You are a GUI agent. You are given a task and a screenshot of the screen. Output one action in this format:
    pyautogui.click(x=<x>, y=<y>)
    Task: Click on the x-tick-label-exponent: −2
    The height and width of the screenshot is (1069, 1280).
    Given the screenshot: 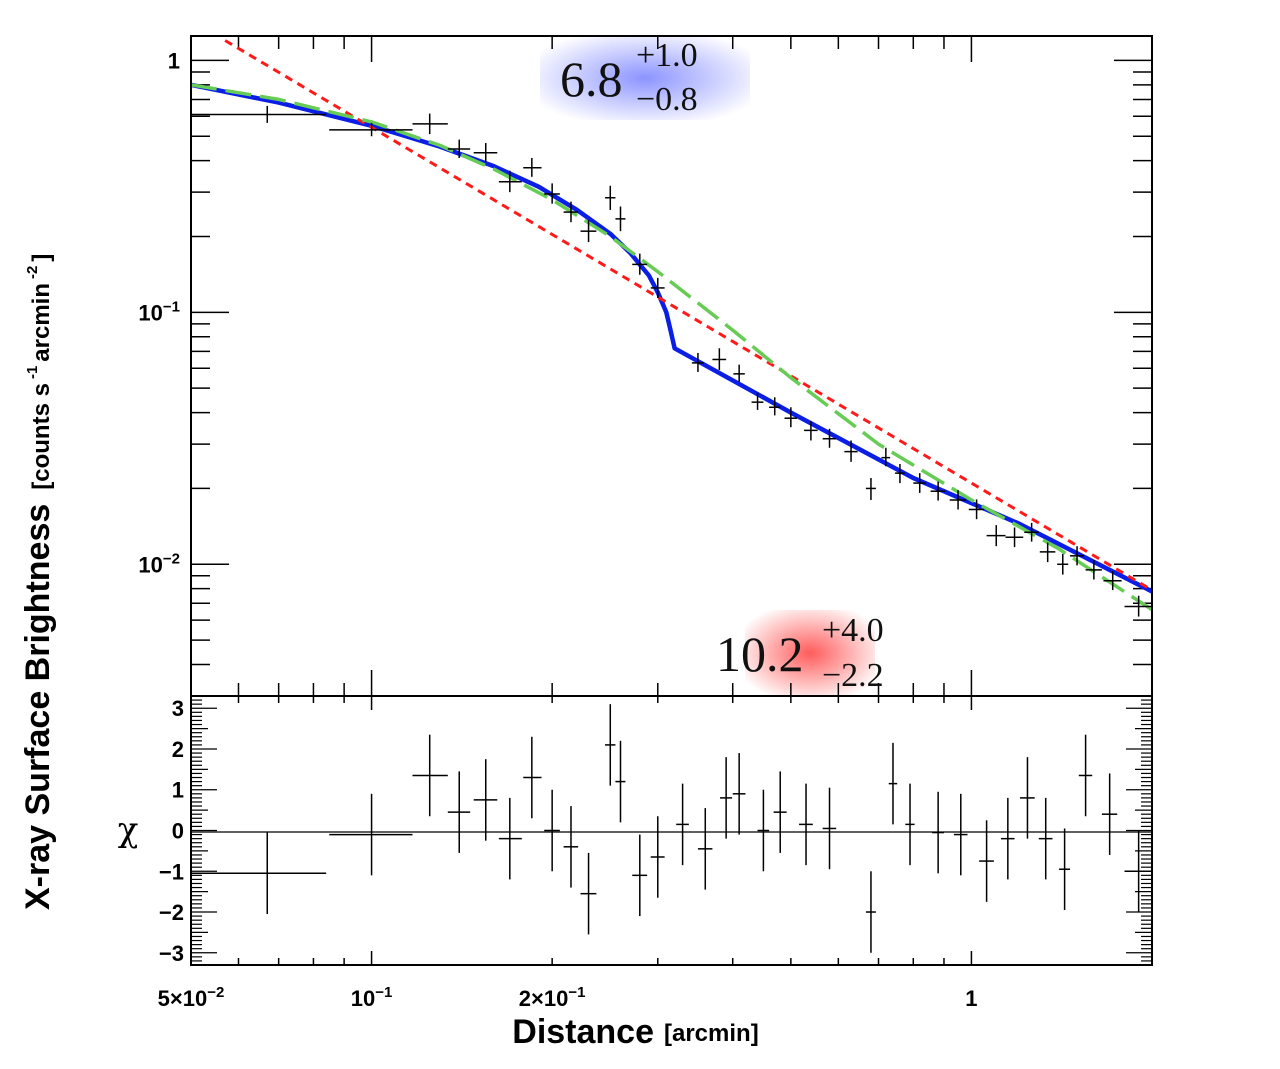 What is the action you would take?
    pyautogui.click(x=215, y=992)
    